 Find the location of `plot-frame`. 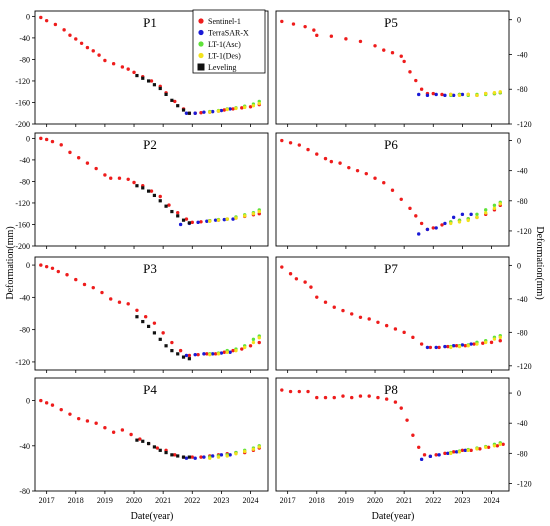

plot-frame is located at coordinates (392, 313).